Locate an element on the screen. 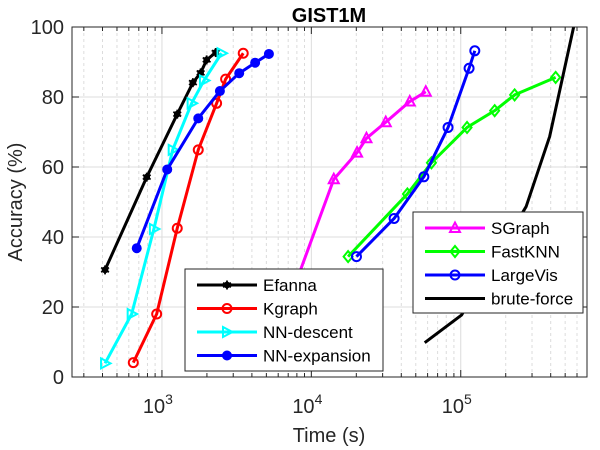 This screenshot has width=600, height=450. legend-entry-fastknn: FastKNN is located at coordinates (492, 252).